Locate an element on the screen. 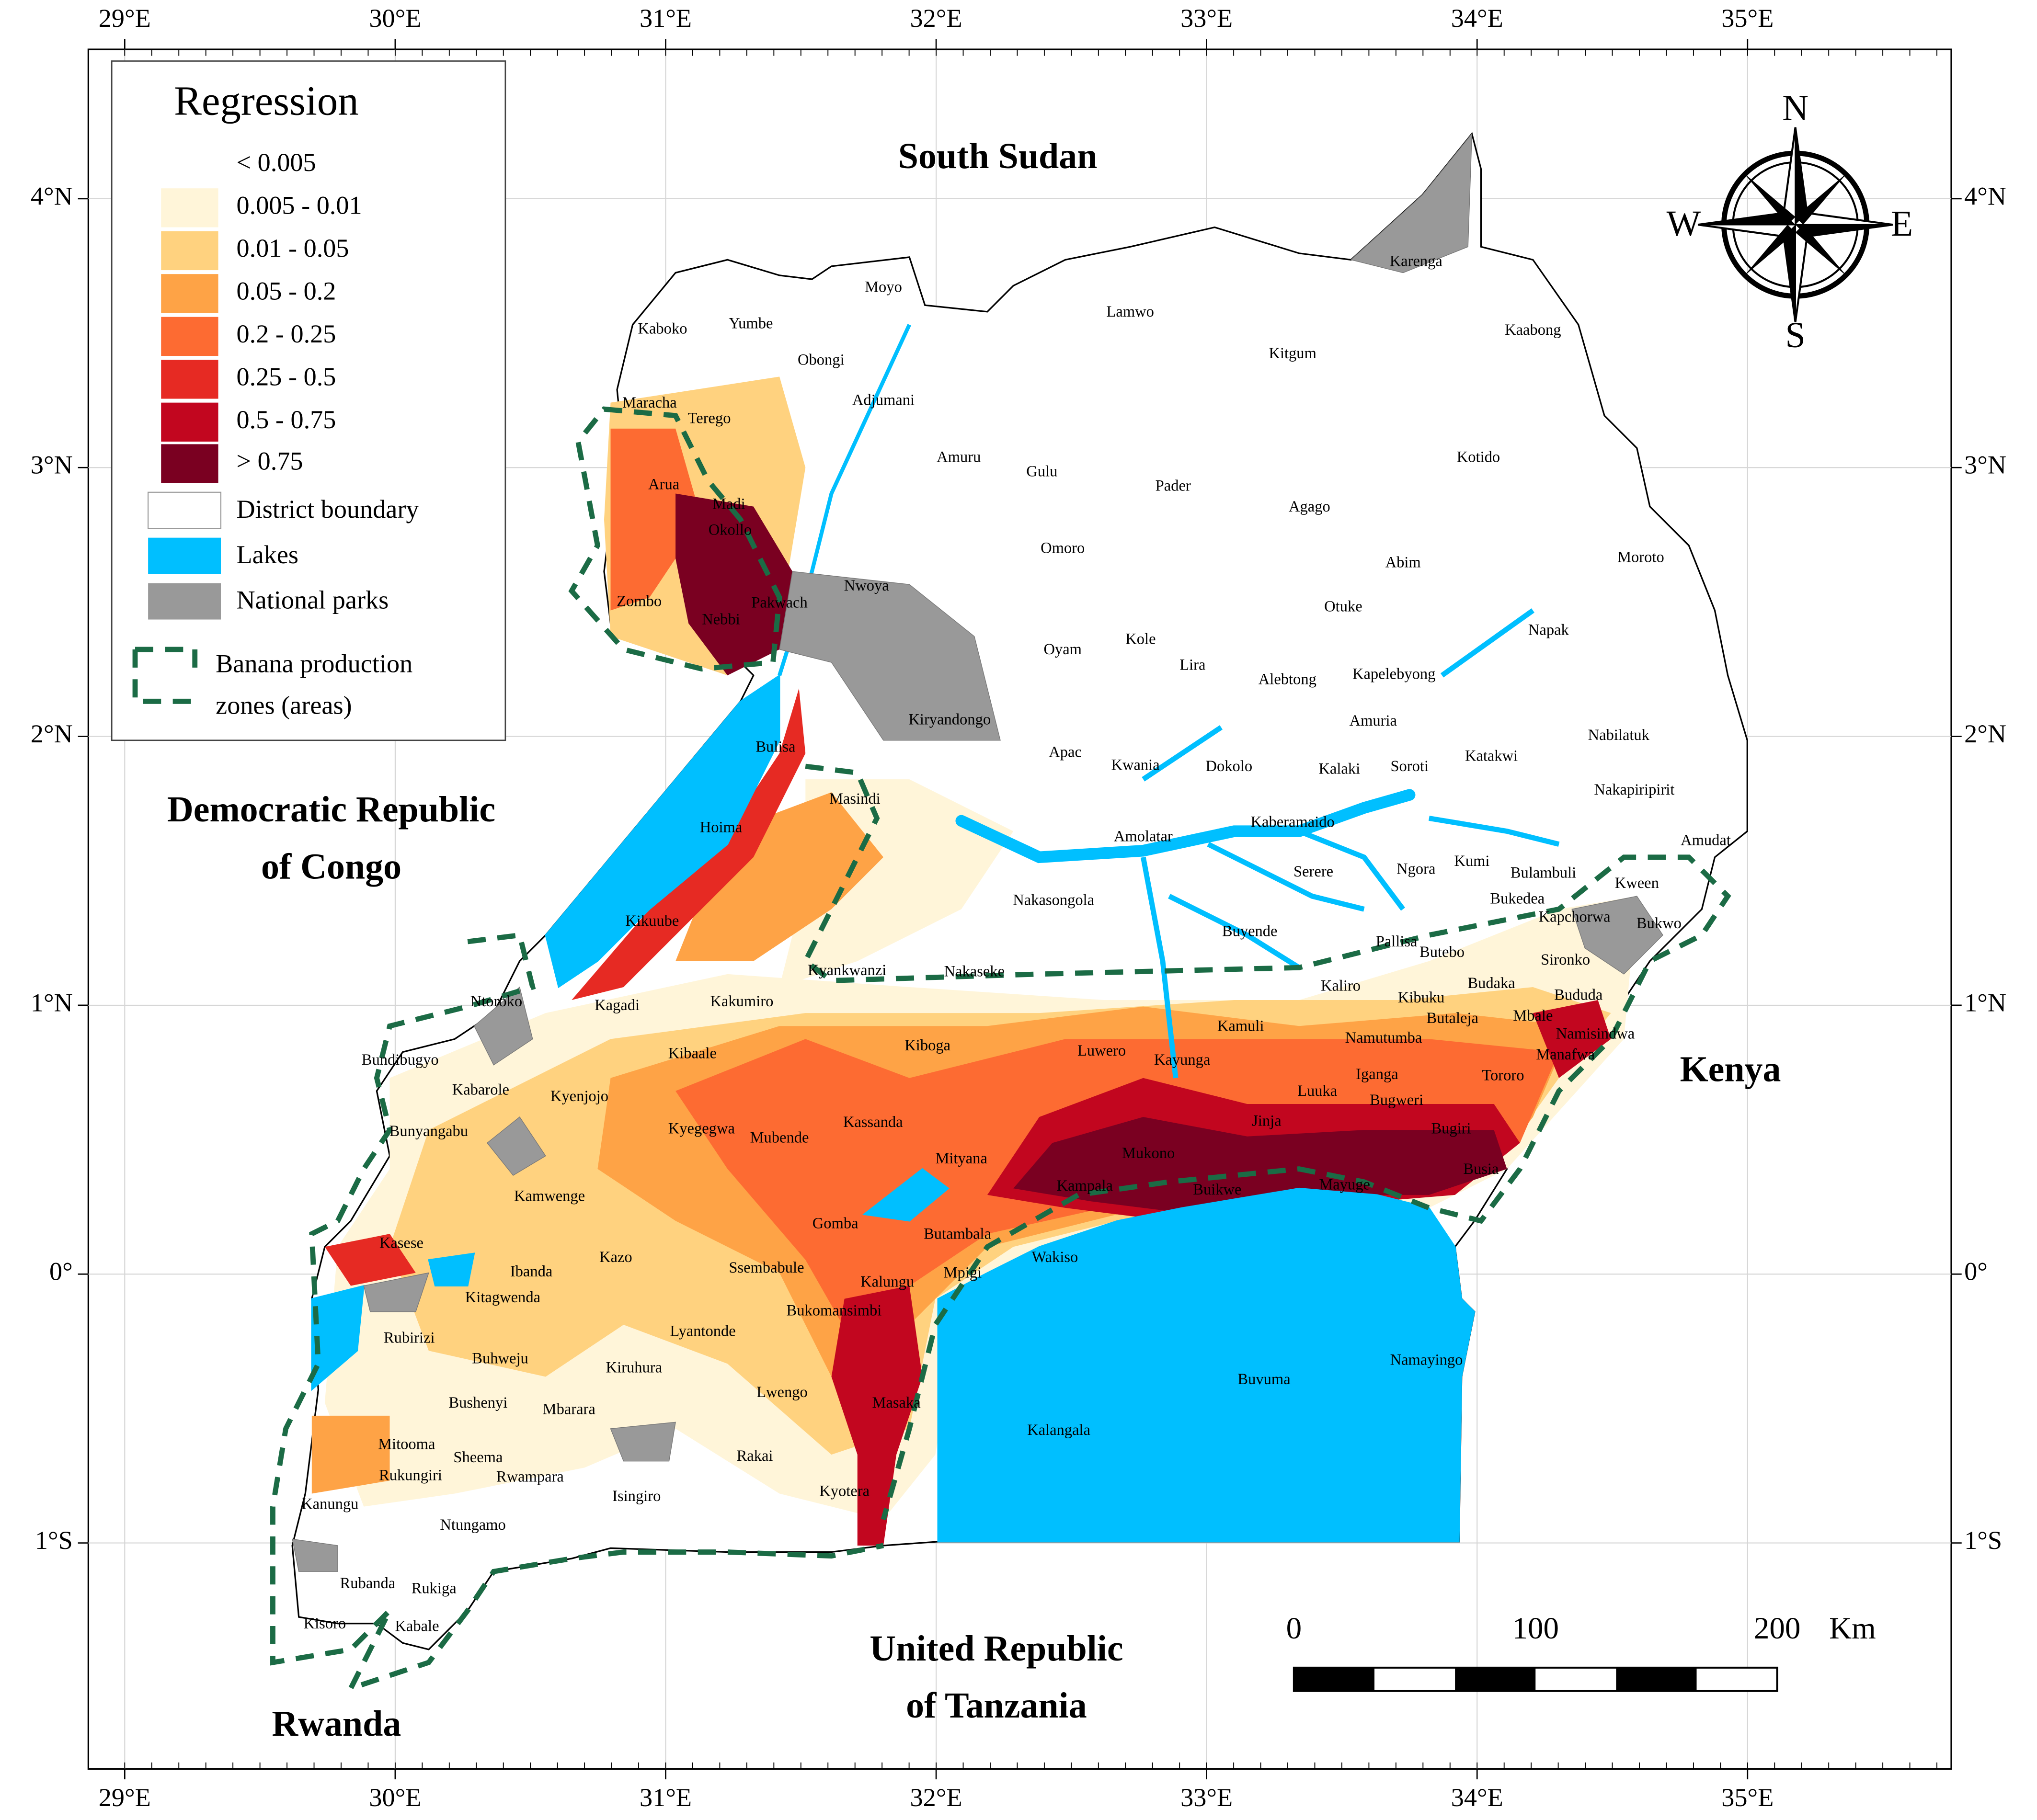  legend-label: 0.2 - 0.25 is located at coordinates (286, 333).